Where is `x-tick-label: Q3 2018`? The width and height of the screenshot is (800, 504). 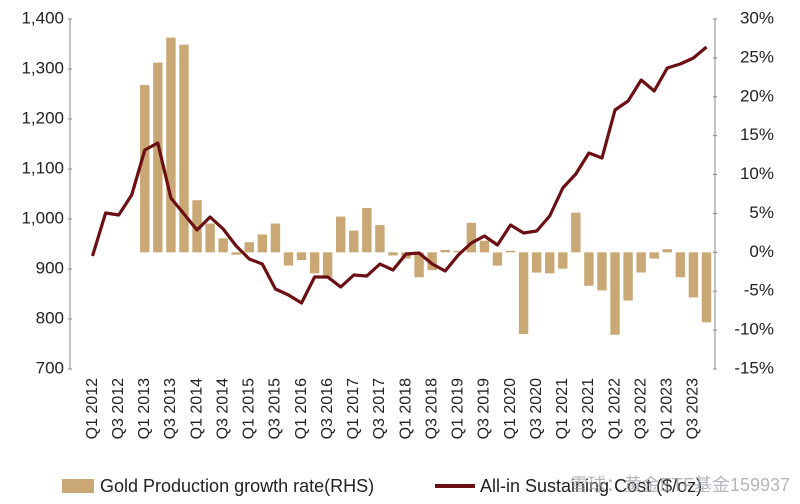
x-tick-label: Q3 2018 is located at coordinates (431, 408).